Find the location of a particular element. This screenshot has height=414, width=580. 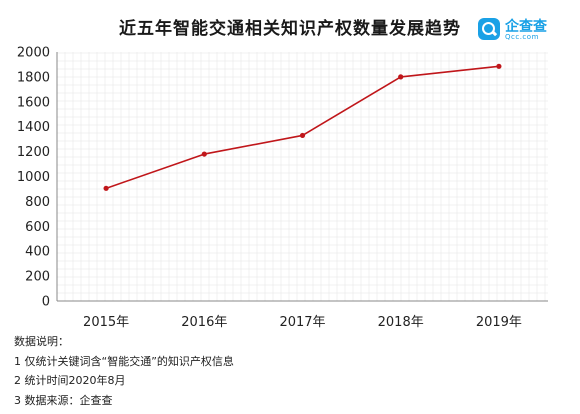

y-tick-label: 1800 is located at coordinates (33, 77).